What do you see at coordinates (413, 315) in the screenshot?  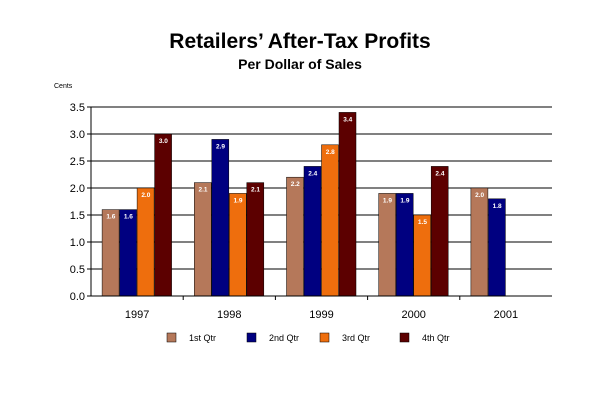 I see `x-tick-label: 2000` at bounding box center [413, 315].